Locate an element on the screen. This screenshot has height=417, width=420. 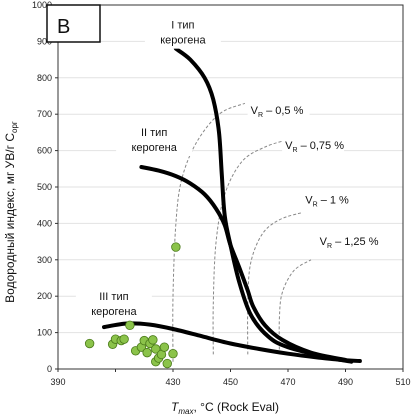
y-axis-label: Водородный индекс, мг УВ/г Cорг is located at coordinates (11, 212).